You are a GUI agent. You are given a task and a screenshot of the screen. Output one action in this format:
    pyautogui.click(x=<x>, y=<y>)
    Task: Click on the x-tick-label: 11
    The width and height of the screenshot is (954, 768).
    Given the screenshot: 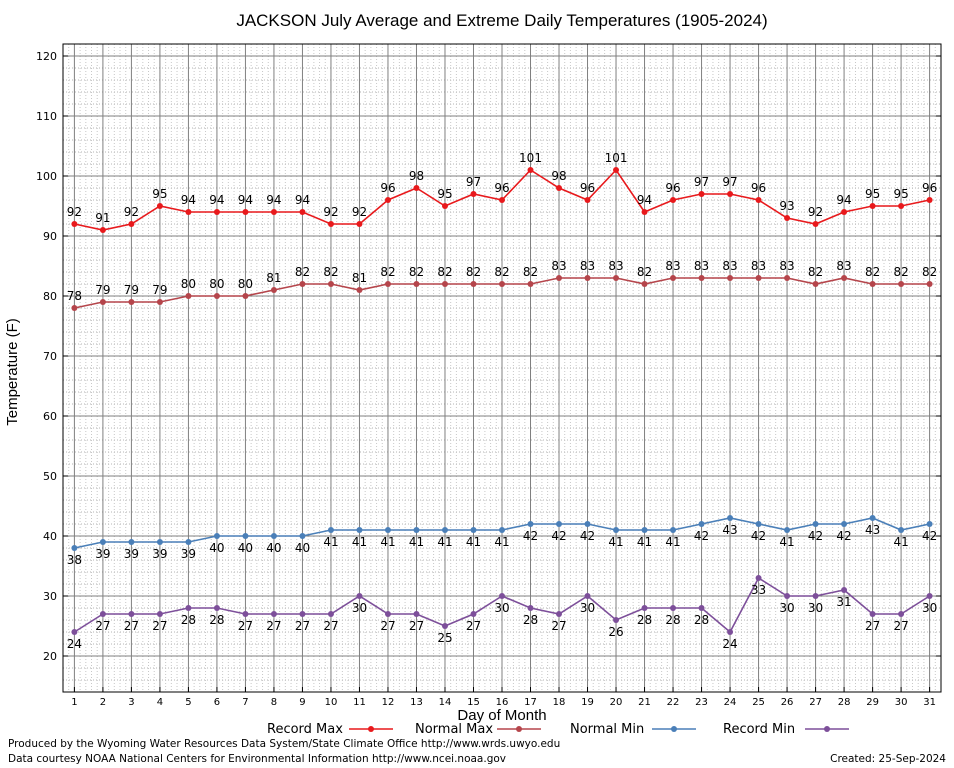 What is the action you would take?
    pyautogui.click(x=359, y=702)
    